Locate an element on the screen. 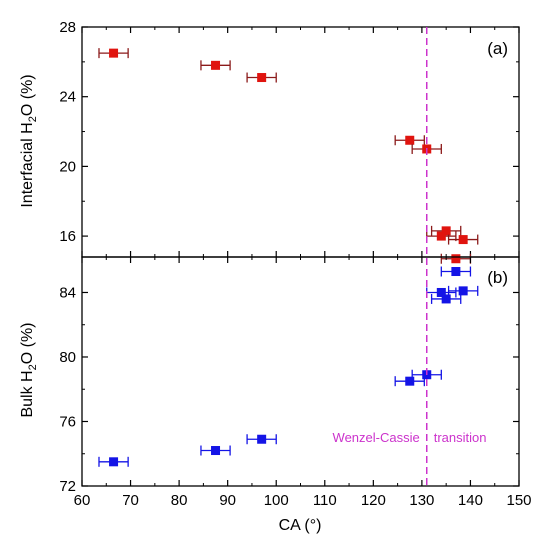  x-tick-label: 60 is located at coordinates (82, 500).